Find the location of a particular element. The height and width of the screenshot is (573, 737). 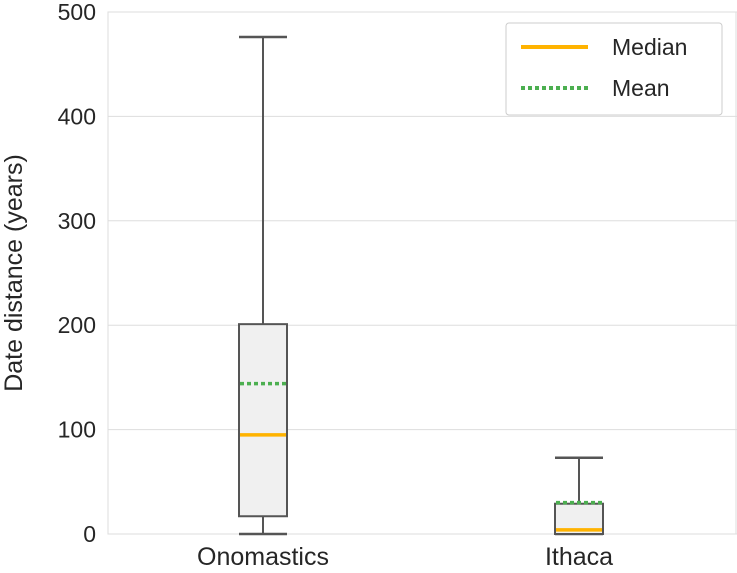

legend-median-label: Median is located at coordinates (649, 47).